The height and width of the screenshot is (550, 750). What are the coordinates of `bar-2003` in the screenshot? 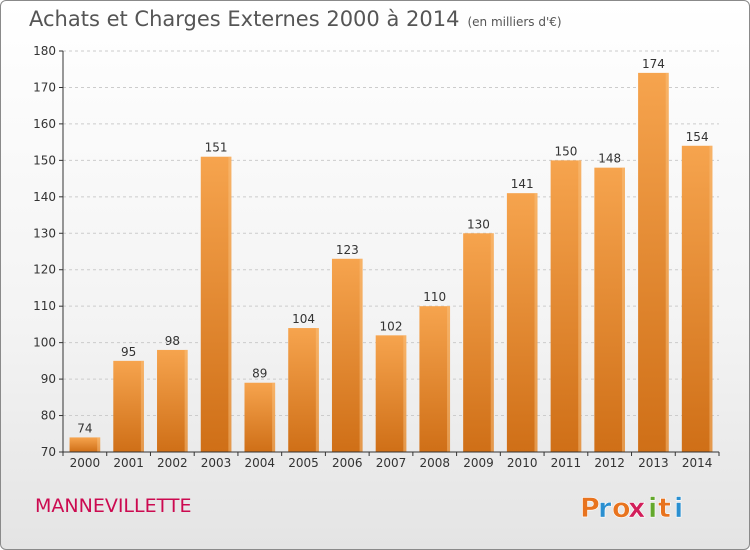 It's located at (216, 304).